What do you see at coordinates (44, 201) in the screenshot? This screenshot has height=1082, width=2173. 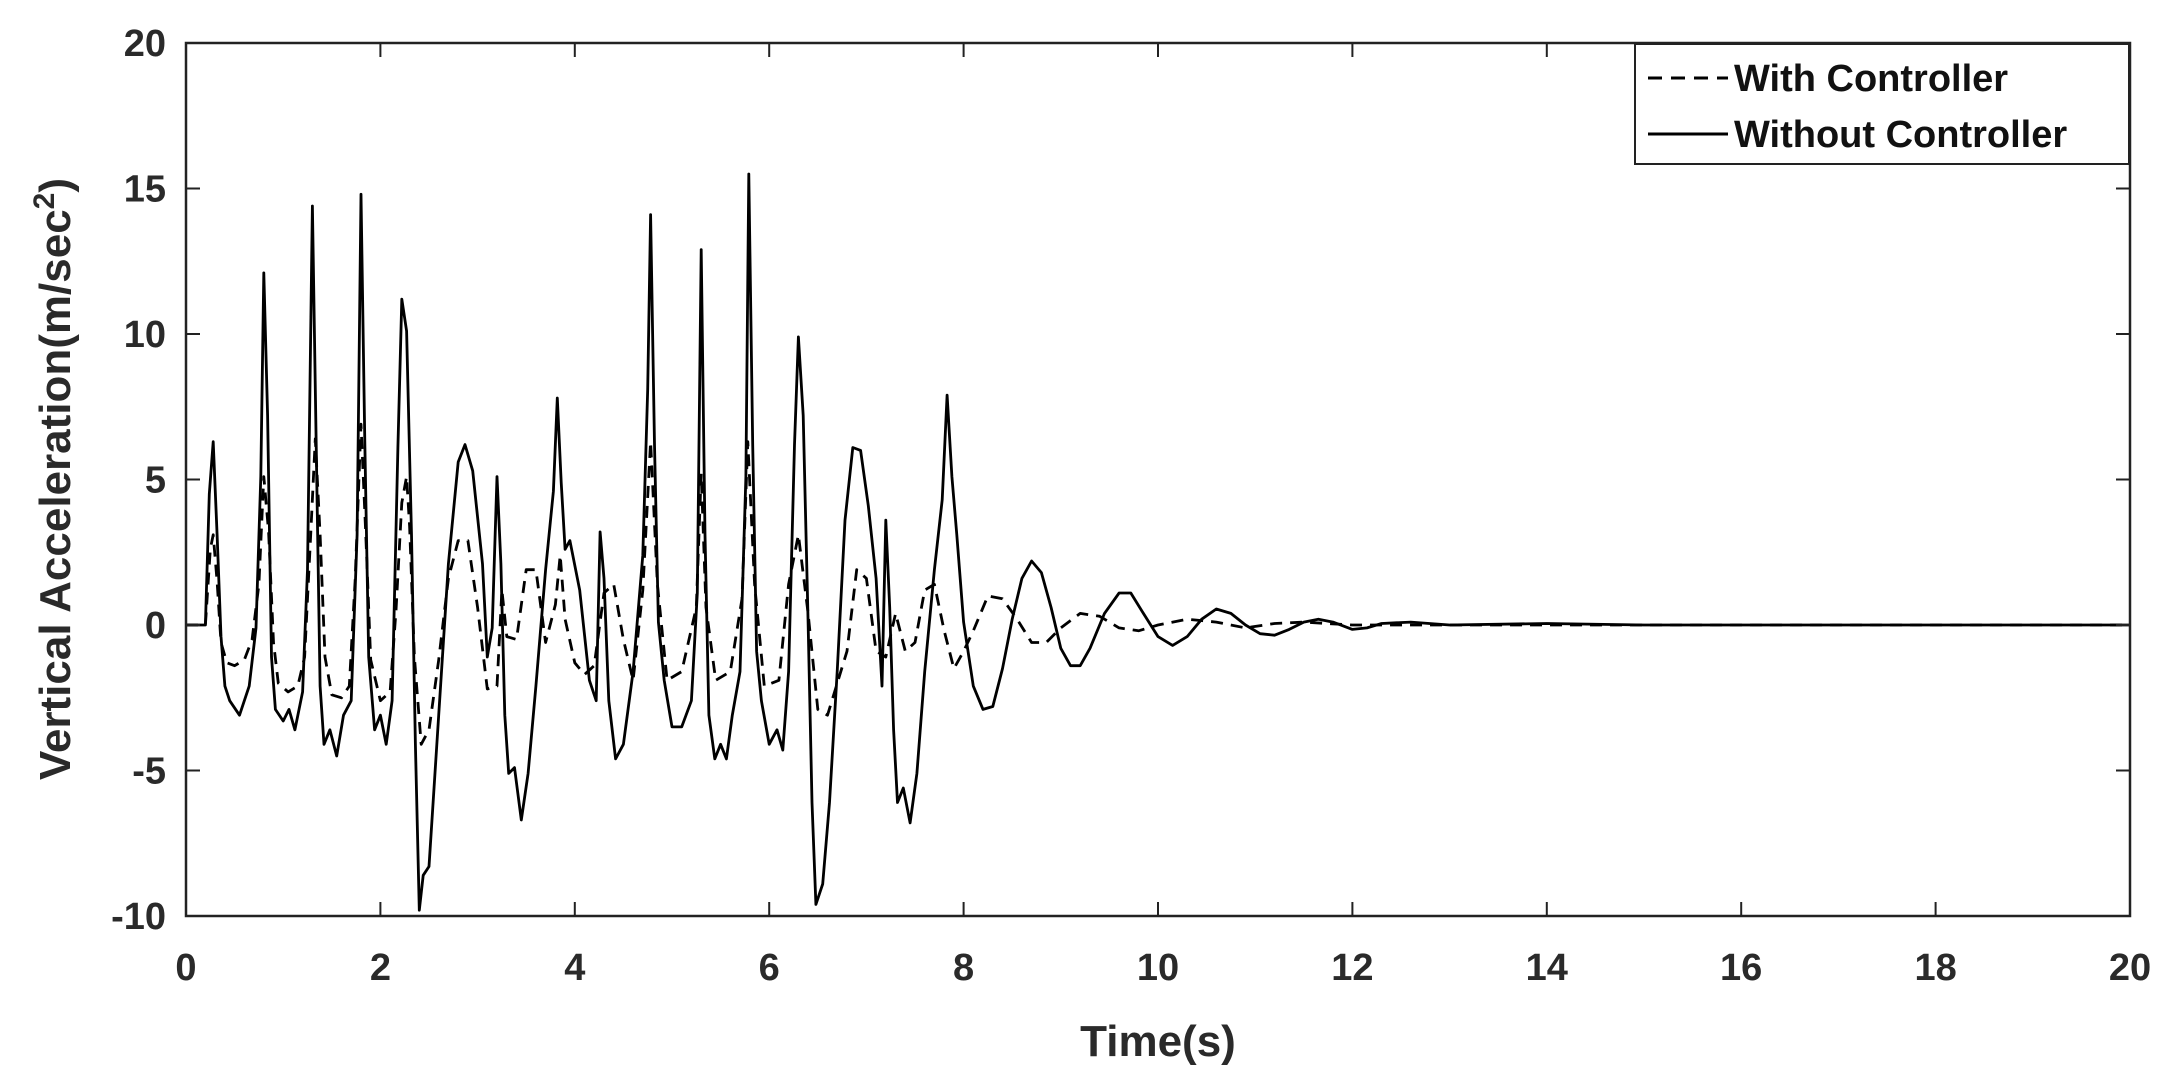 I see `y-axis-label-superscript: 2` at bounding box center [44, 201].